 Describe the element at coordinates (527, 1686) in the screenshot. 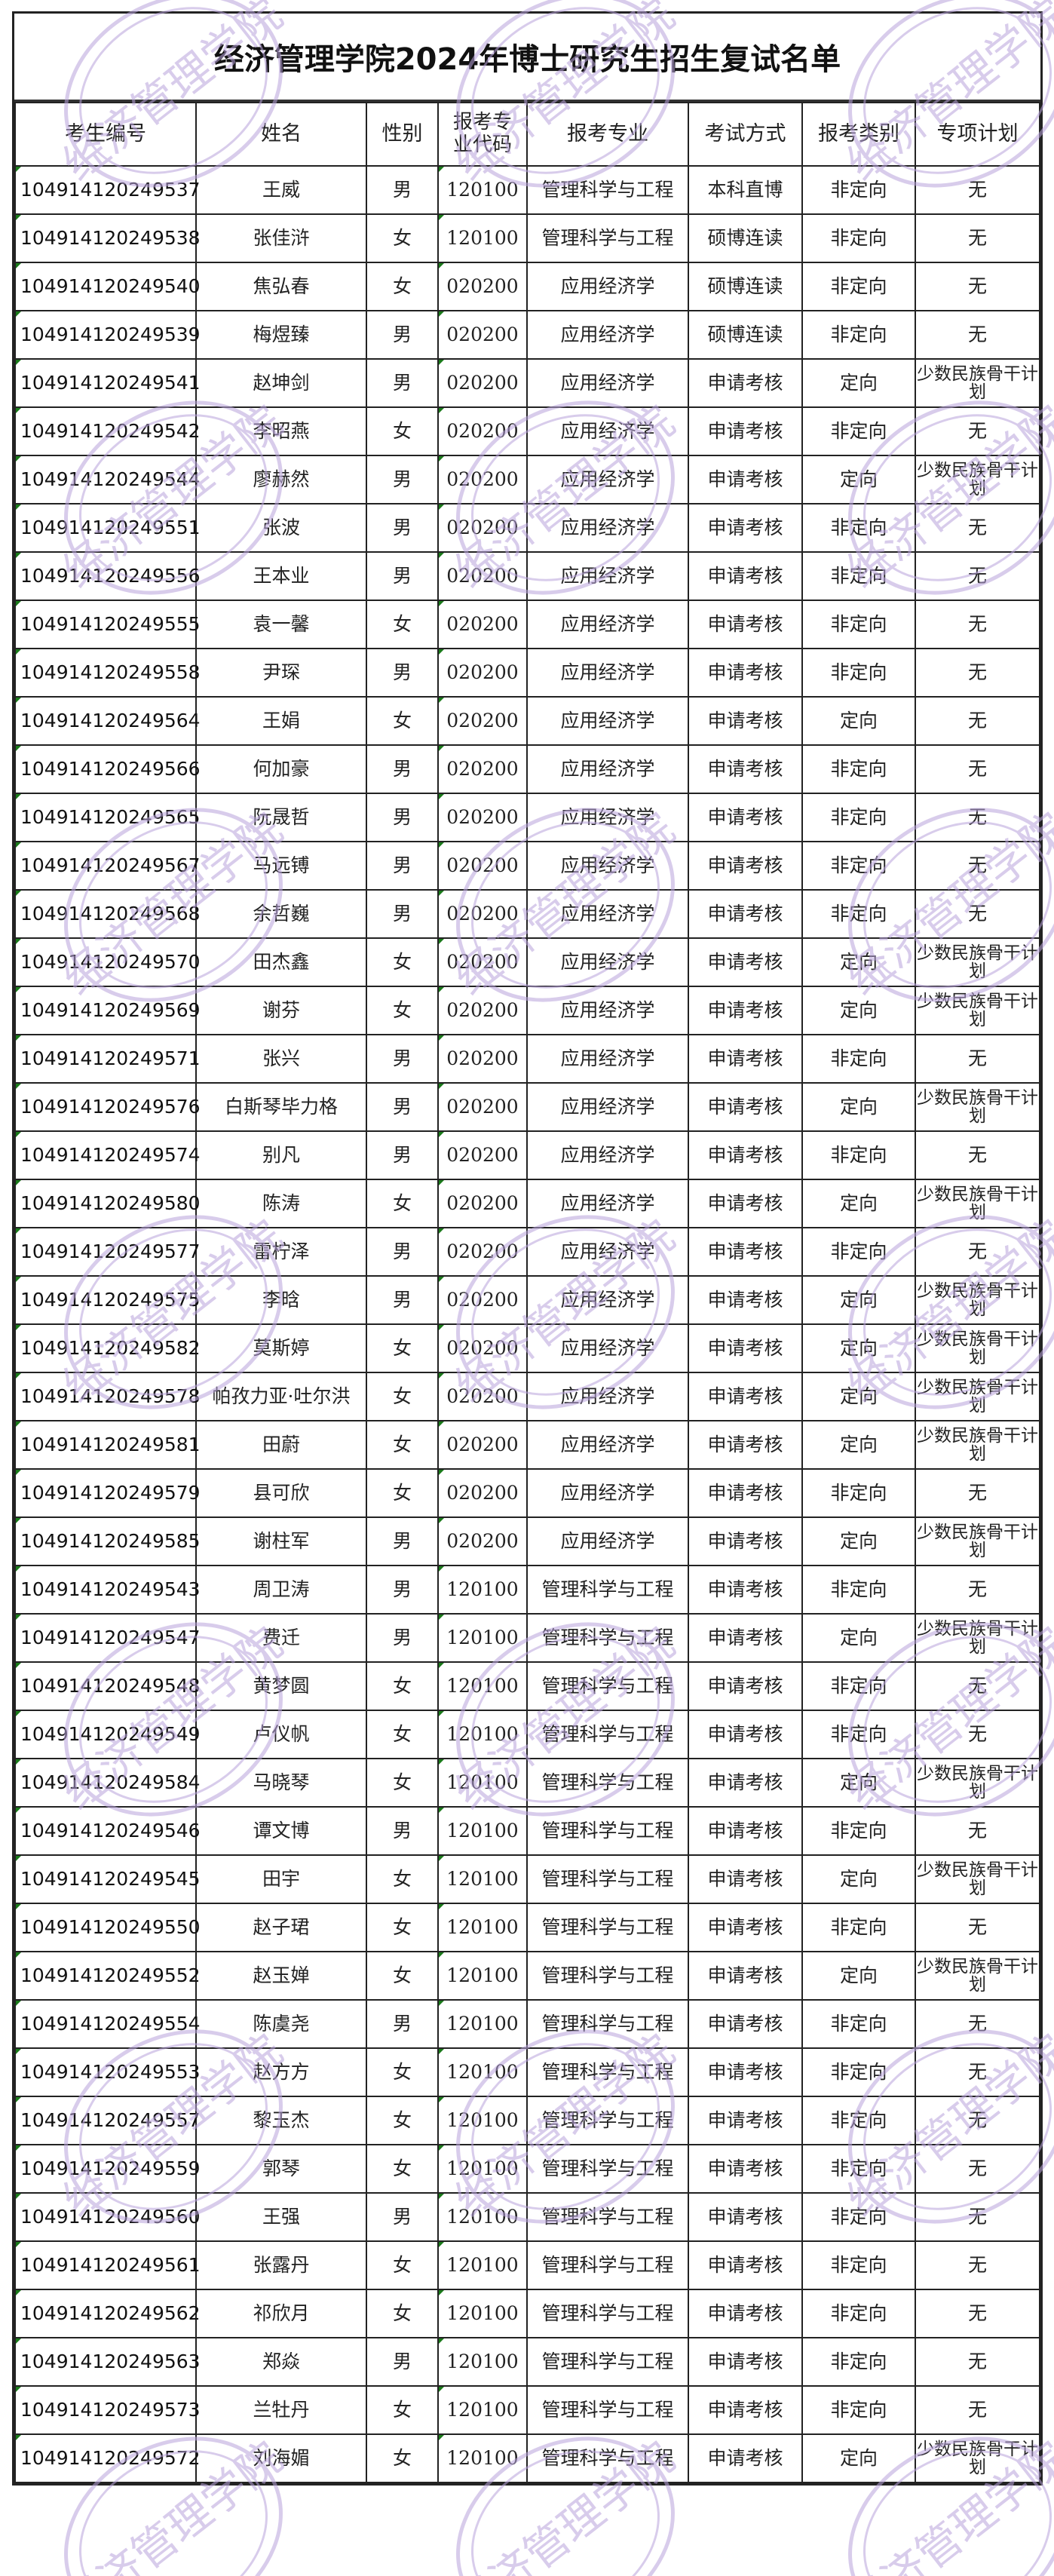

I see `table-row: 104914120249548 黄梦圆女 120100 管理科学与工程 申请考核 非定向无` at that location.